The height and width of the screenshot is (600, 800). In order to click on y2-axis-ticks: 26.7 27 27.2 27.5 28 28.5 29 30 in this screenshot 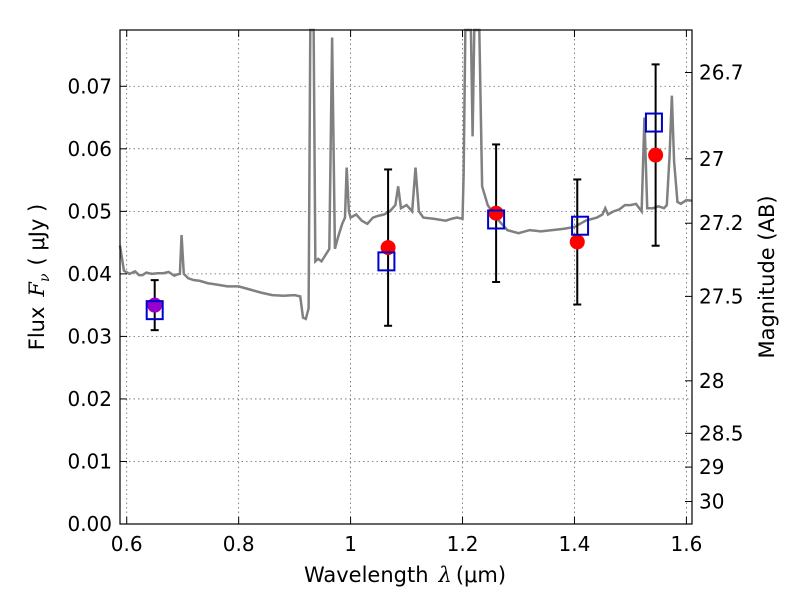, I will do `click(714, 287)`.